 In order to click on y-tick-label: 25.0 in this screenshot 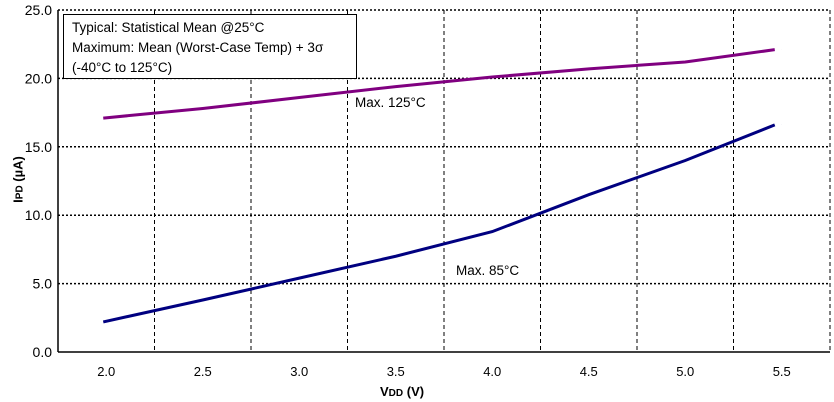, I will do `click(38, 10)`.